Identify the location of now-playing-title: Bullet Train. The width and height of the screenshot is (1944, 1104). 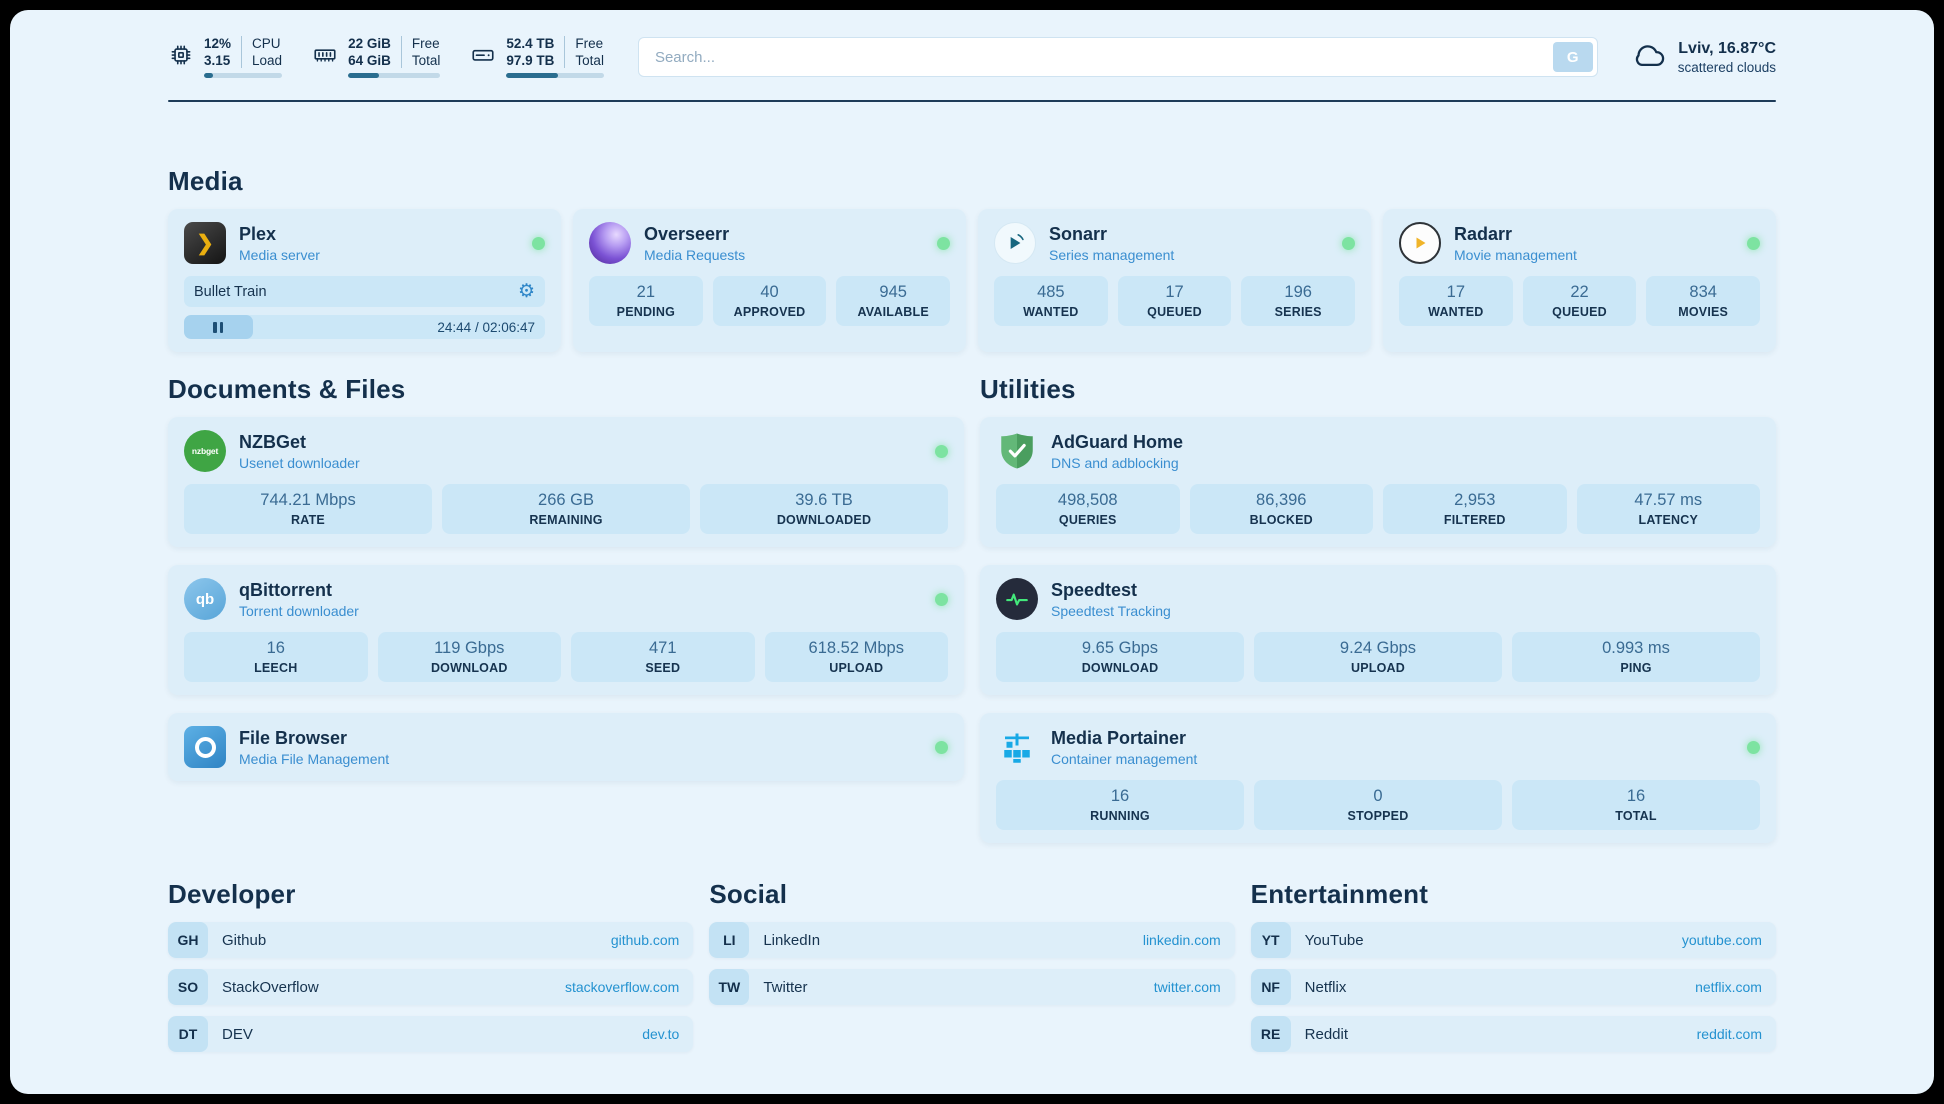
(230, 291).